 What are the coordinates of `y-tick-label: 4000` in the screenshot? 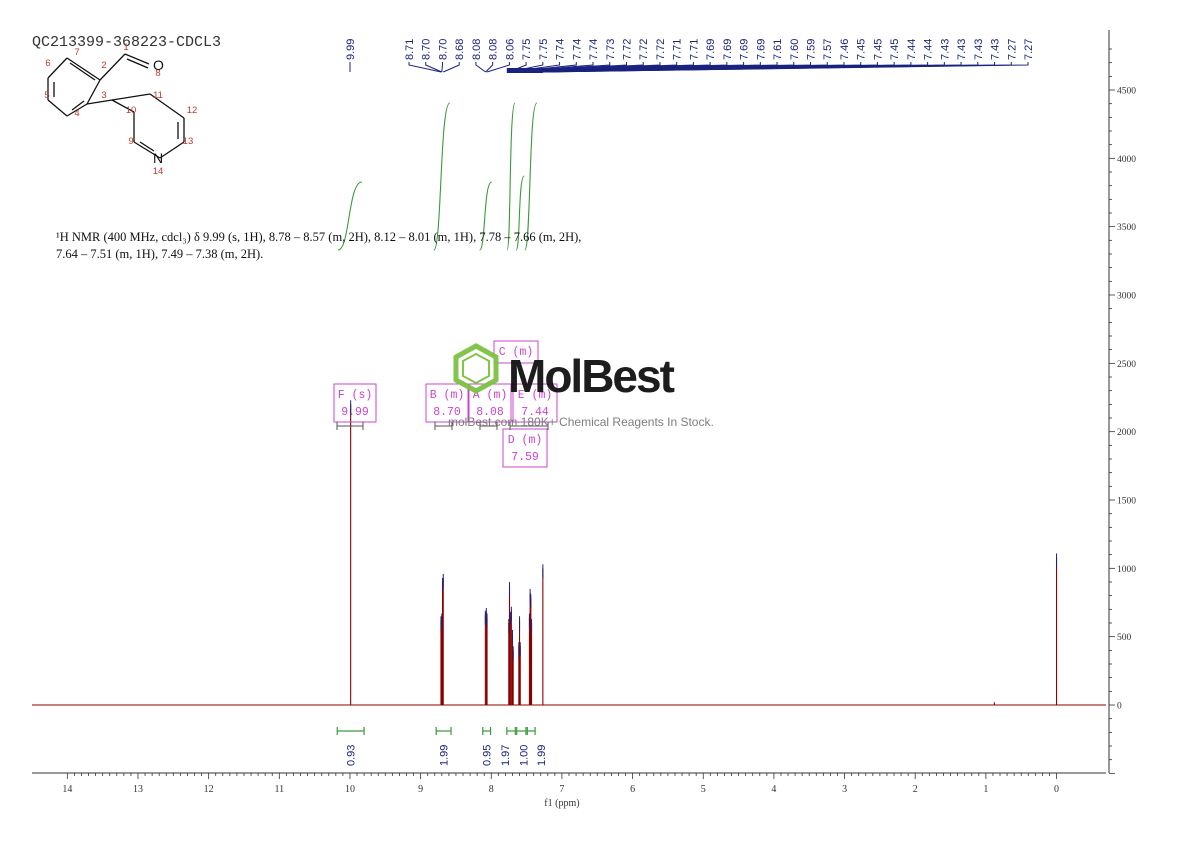 It's located at (1126, 160).